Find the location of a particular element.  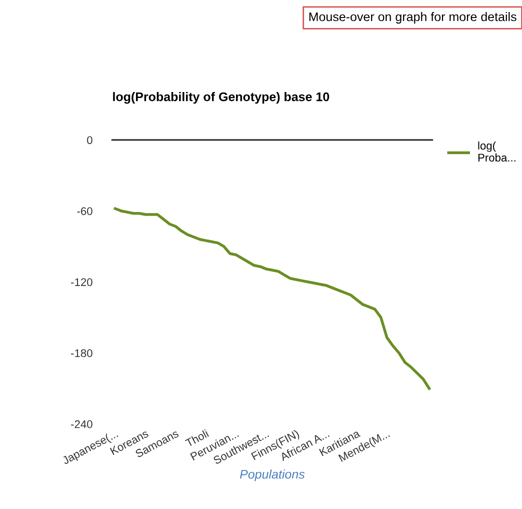

chart-title: log(Probability of Genotype) base 10 is located at coordinates (221, 98).